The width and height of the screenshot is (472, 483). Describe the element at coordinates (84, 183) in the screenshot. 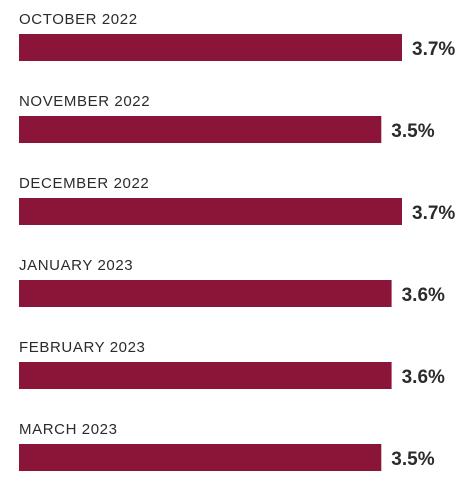

I see `category-label: DECEMBER 2022` at that location.